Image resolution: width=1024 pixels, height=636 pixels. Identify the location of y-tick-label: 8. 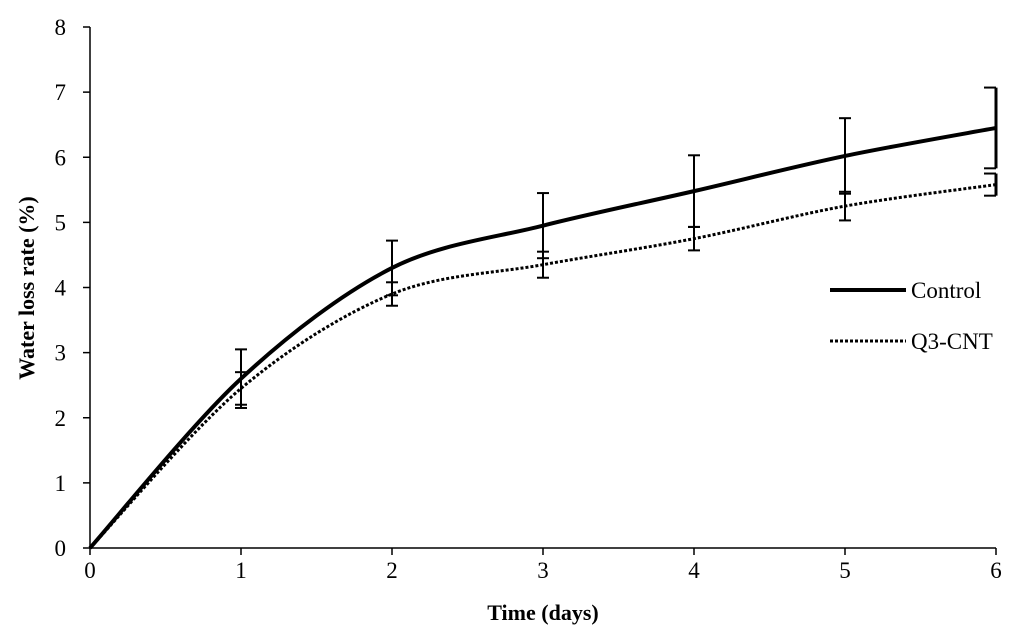
(61, 27).